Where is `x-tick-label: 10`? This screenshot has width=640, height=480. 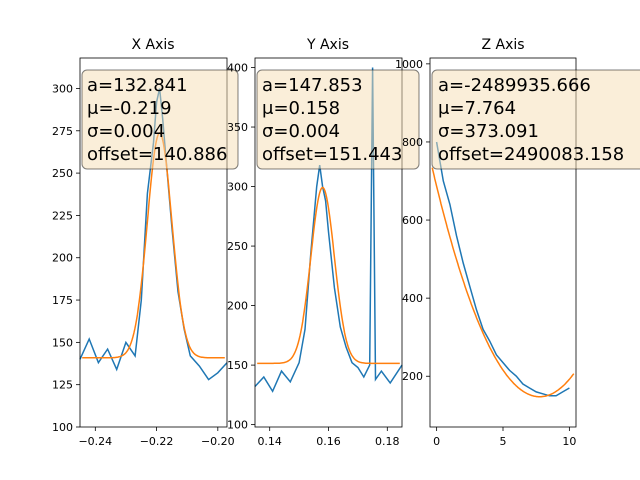
x-tick-label: 10 is located at coordinates (569, 441).